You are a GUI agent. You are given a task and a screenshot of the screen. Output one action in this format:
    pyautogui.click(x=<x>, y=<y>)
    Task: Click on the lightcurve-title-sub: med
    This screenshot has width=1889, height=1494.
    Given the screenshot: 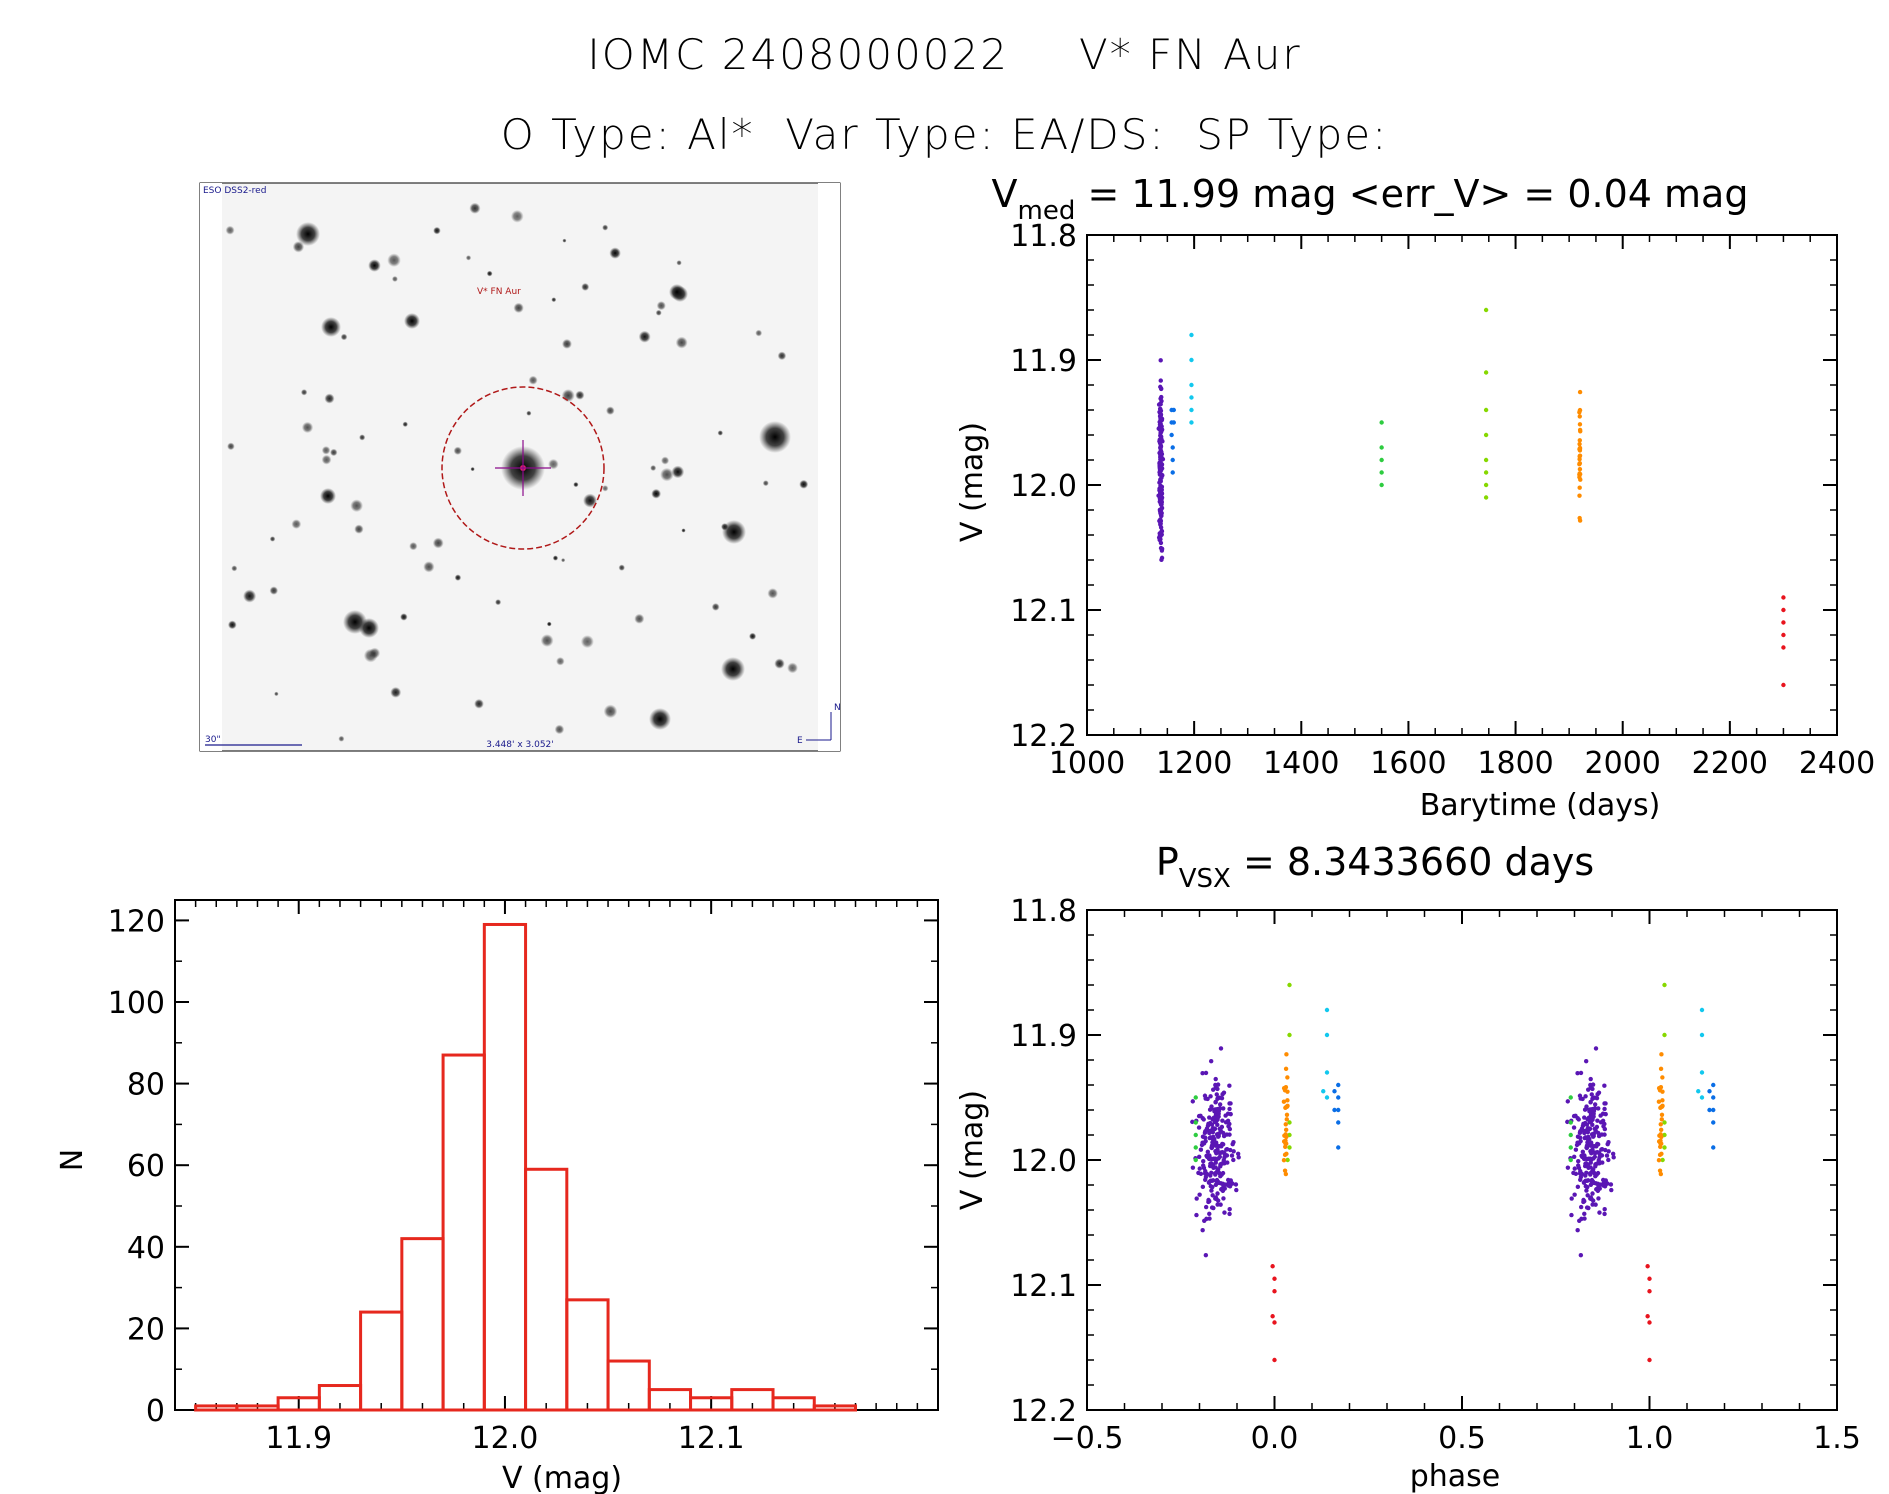 What is the action you would take?
    pyautogui.click(x=1047, y=211)
    